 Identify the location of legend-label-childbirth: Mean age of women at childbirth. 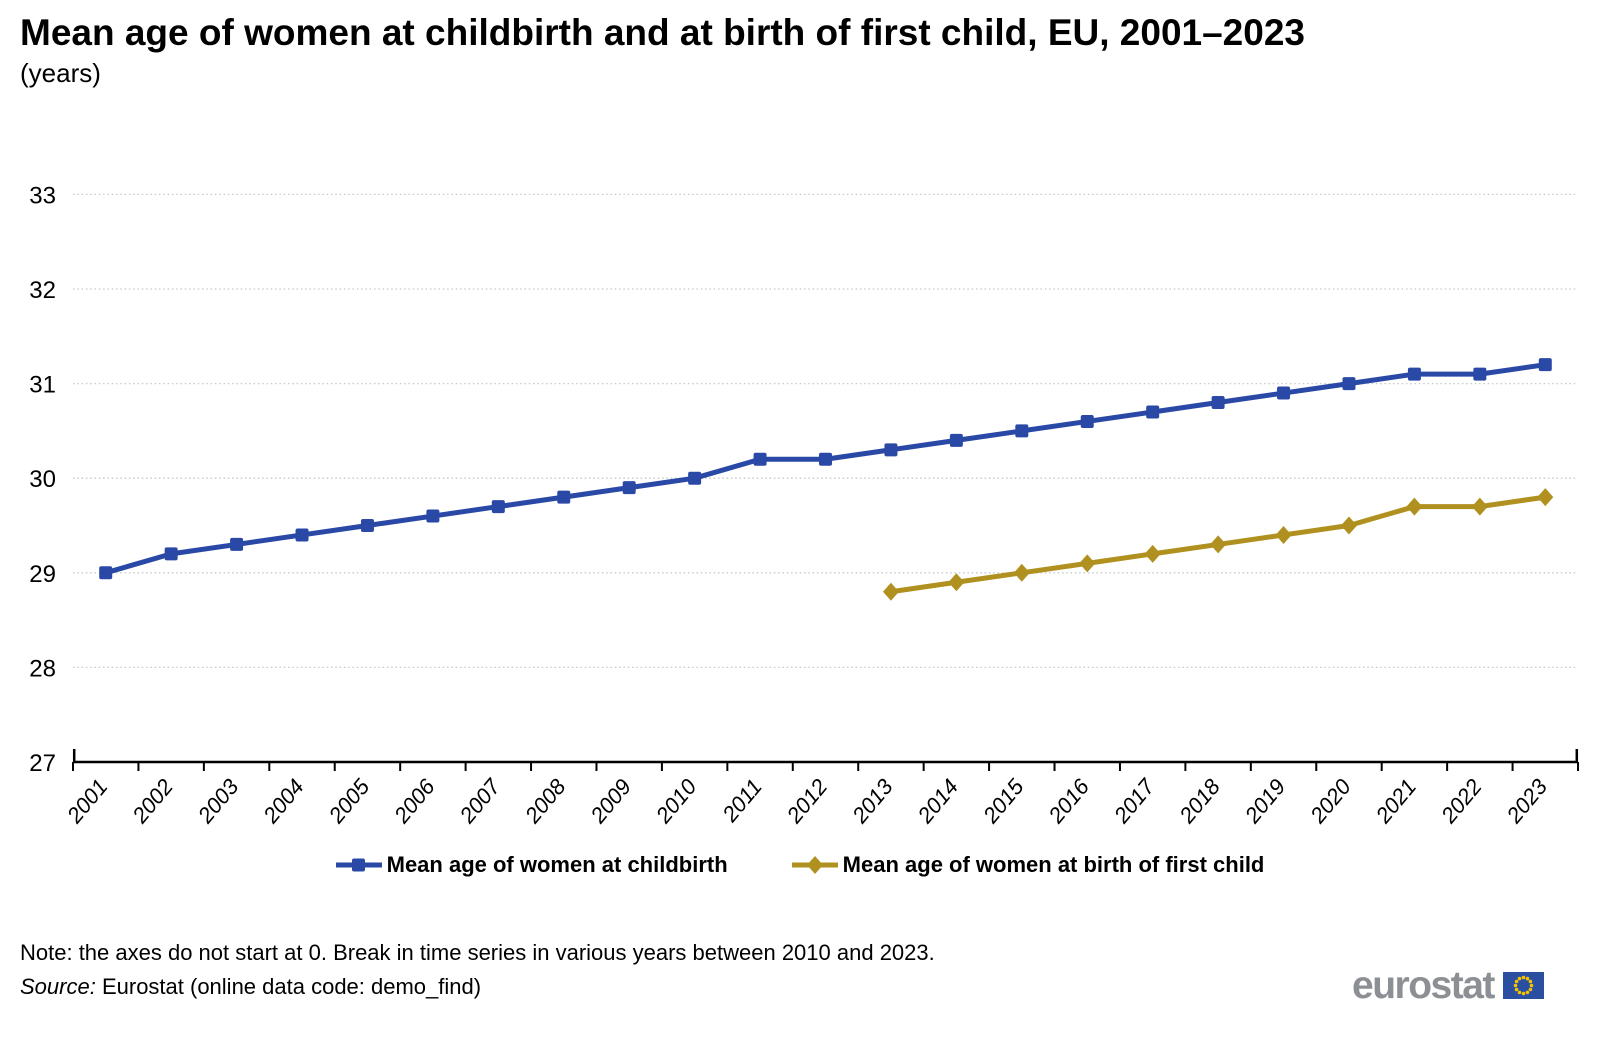
(557, 864).